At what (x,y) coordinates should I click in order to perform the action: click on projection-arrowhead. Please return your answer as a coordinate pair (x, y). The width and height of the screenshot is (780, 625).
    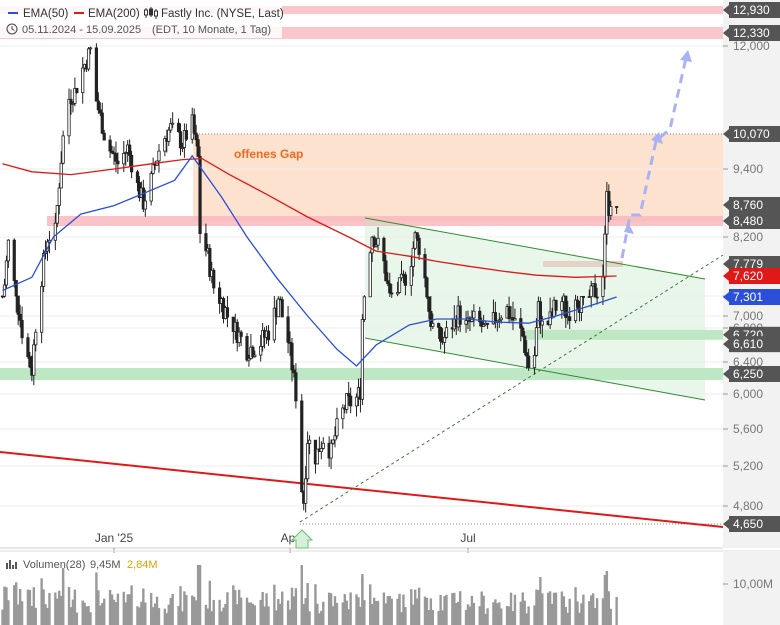
    Looking at the image, I should click on (686, 56).